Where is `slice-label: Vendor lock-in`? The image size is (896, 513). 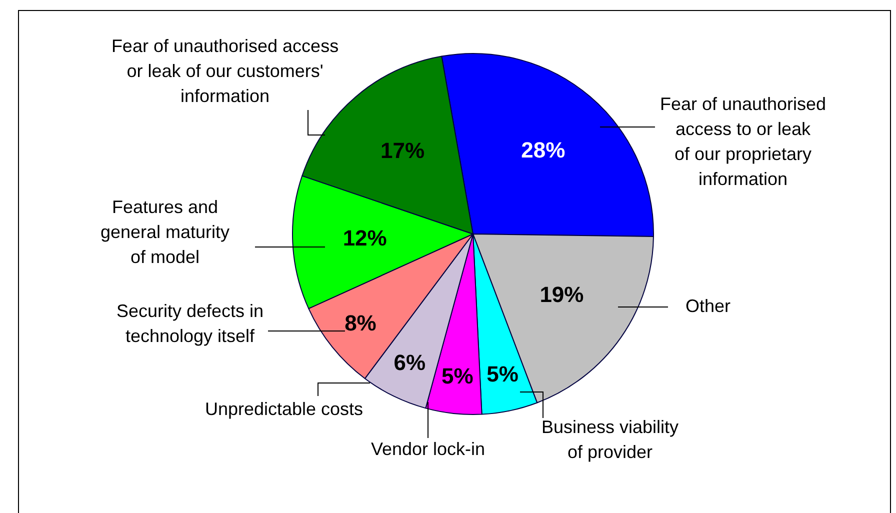
slice-label: Vendor lock-in is located at coordinates (428, 448).